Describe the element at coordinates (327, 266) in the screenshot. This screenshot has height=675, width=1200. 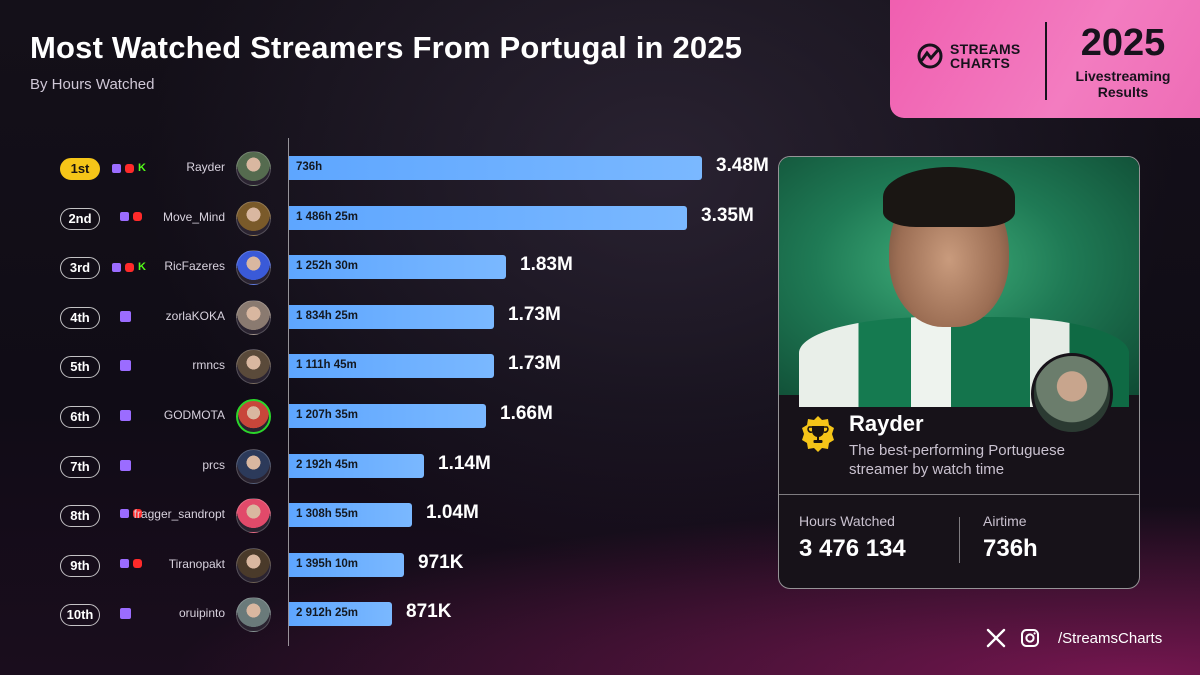
I see `airtime-label: 1 252h 30m` at that location.